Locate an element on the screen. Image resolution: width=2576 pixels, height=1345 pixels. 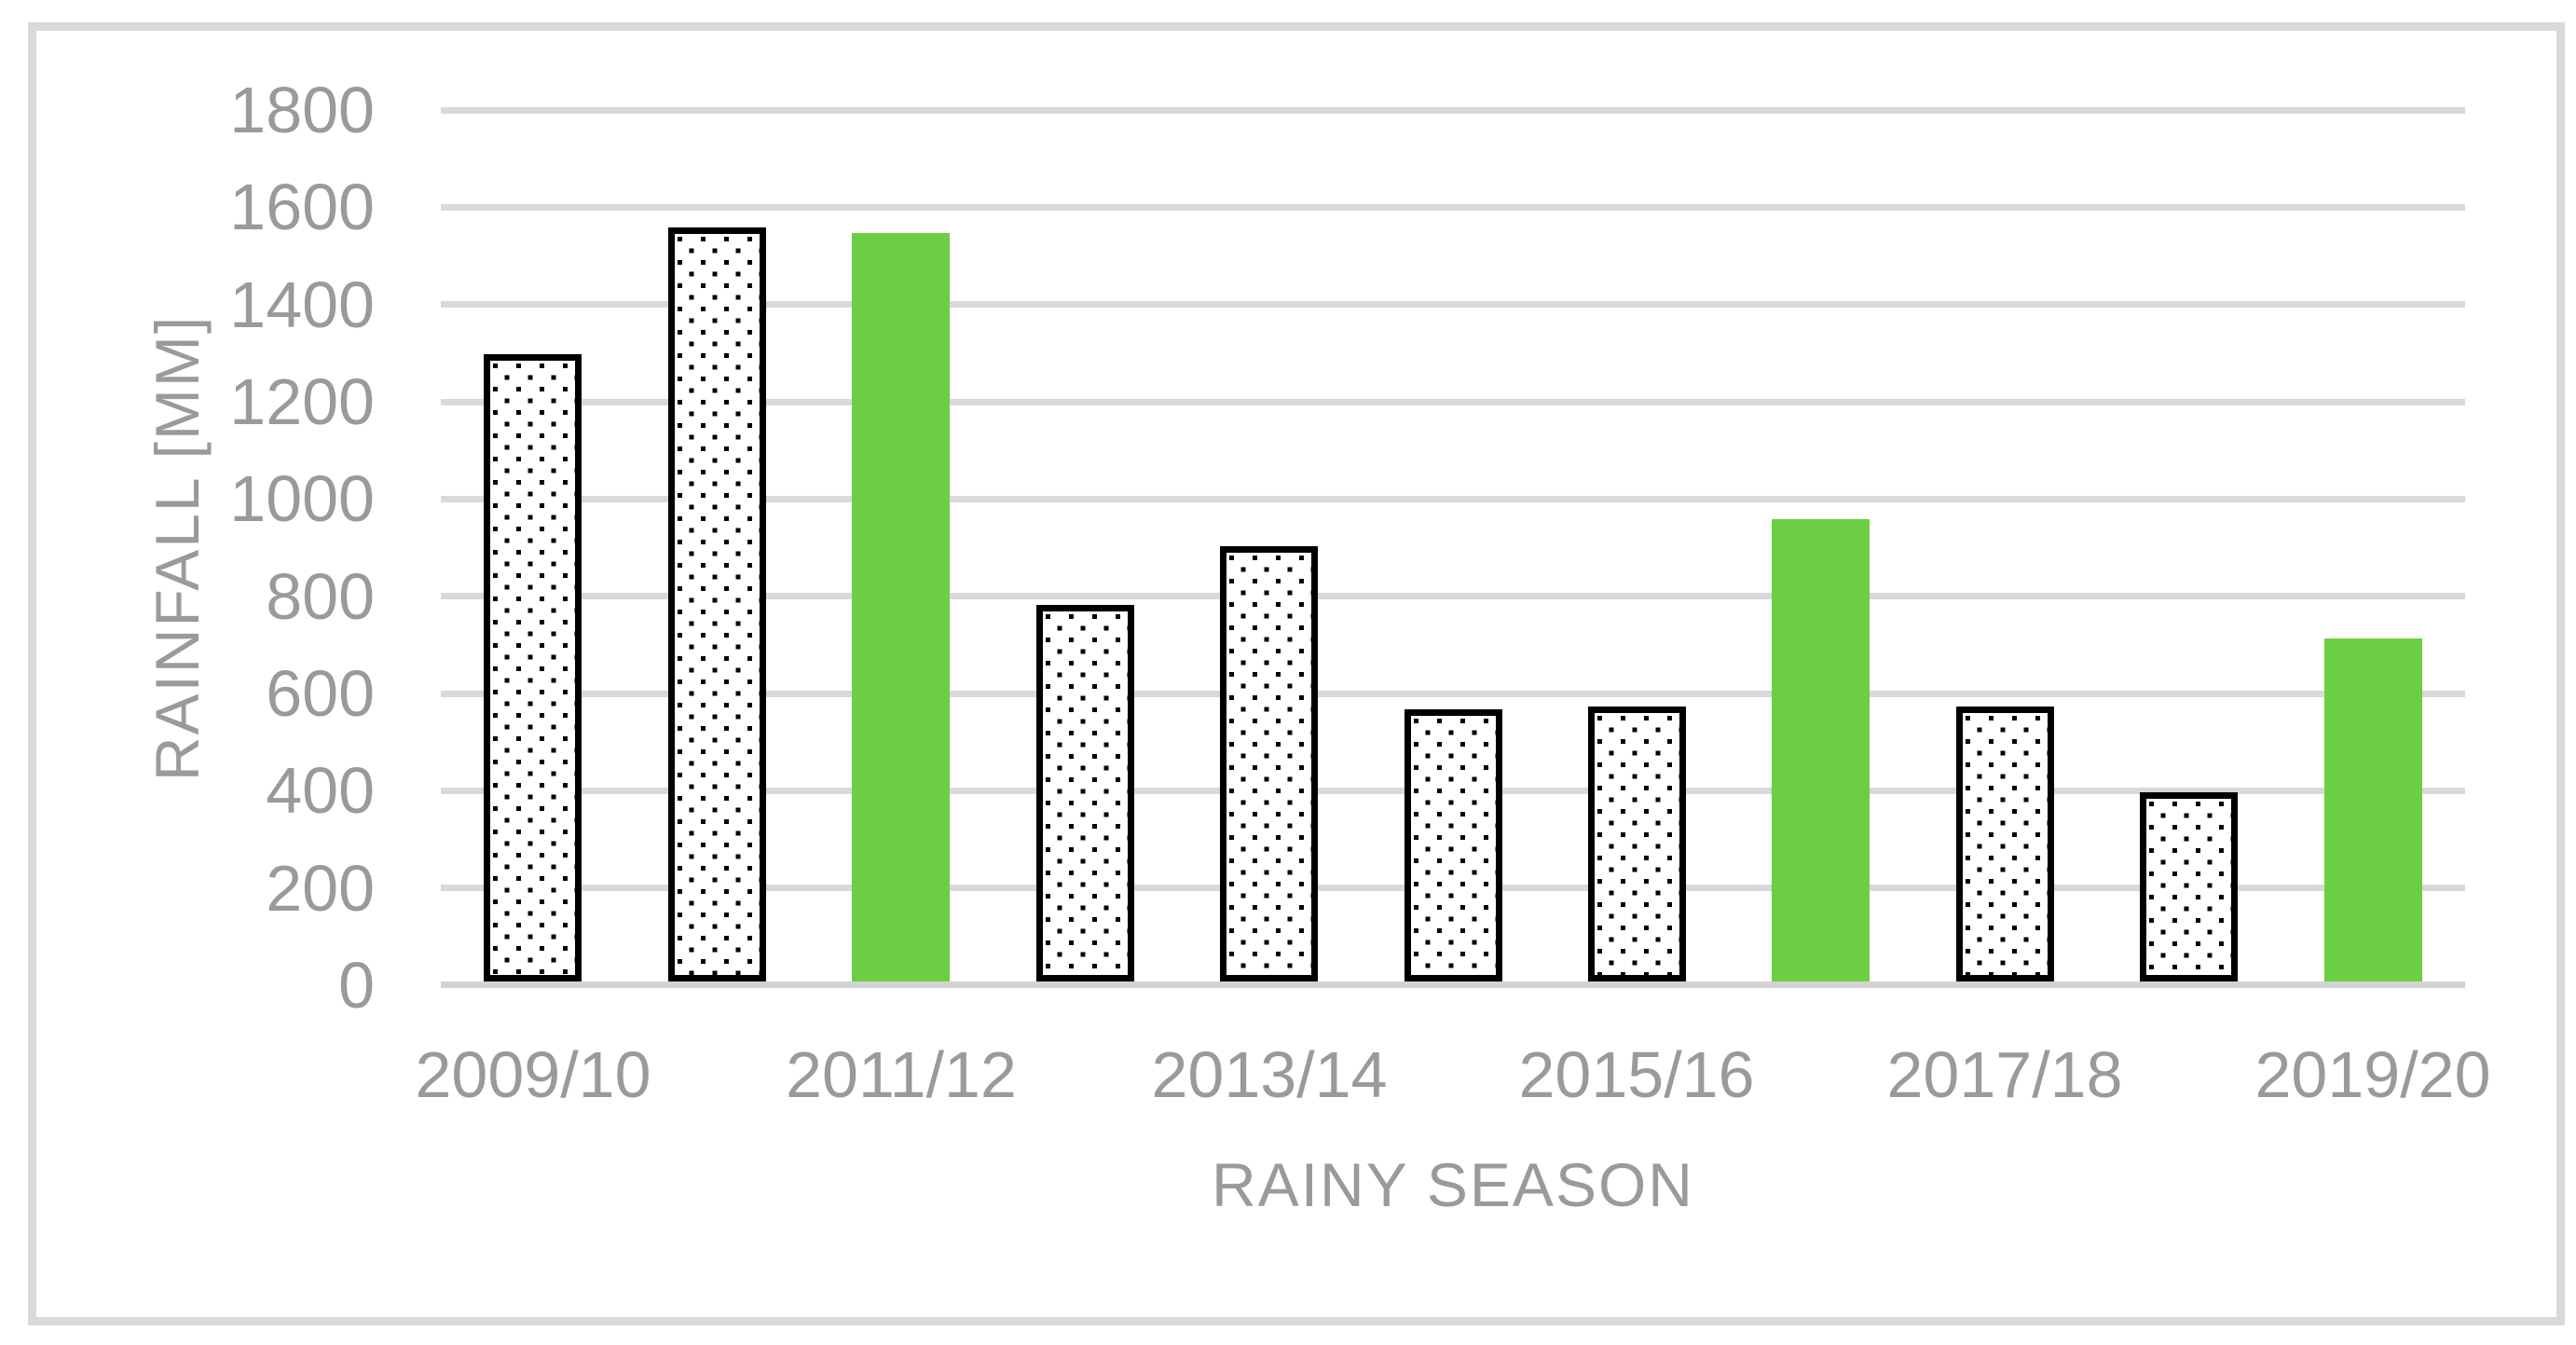
x-tick-label-2019-20: 2019/20 is located at coordinates (2372, 1074).